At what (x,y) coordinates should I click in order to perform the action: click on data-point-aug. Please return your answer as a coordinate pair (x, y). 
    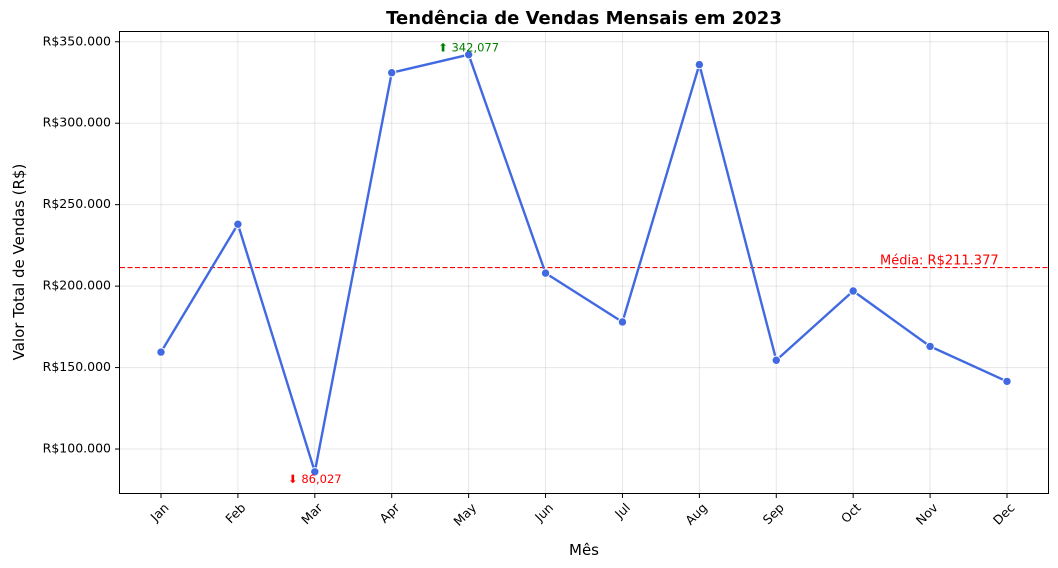
    Looking at the image, I should click on (699, 64).